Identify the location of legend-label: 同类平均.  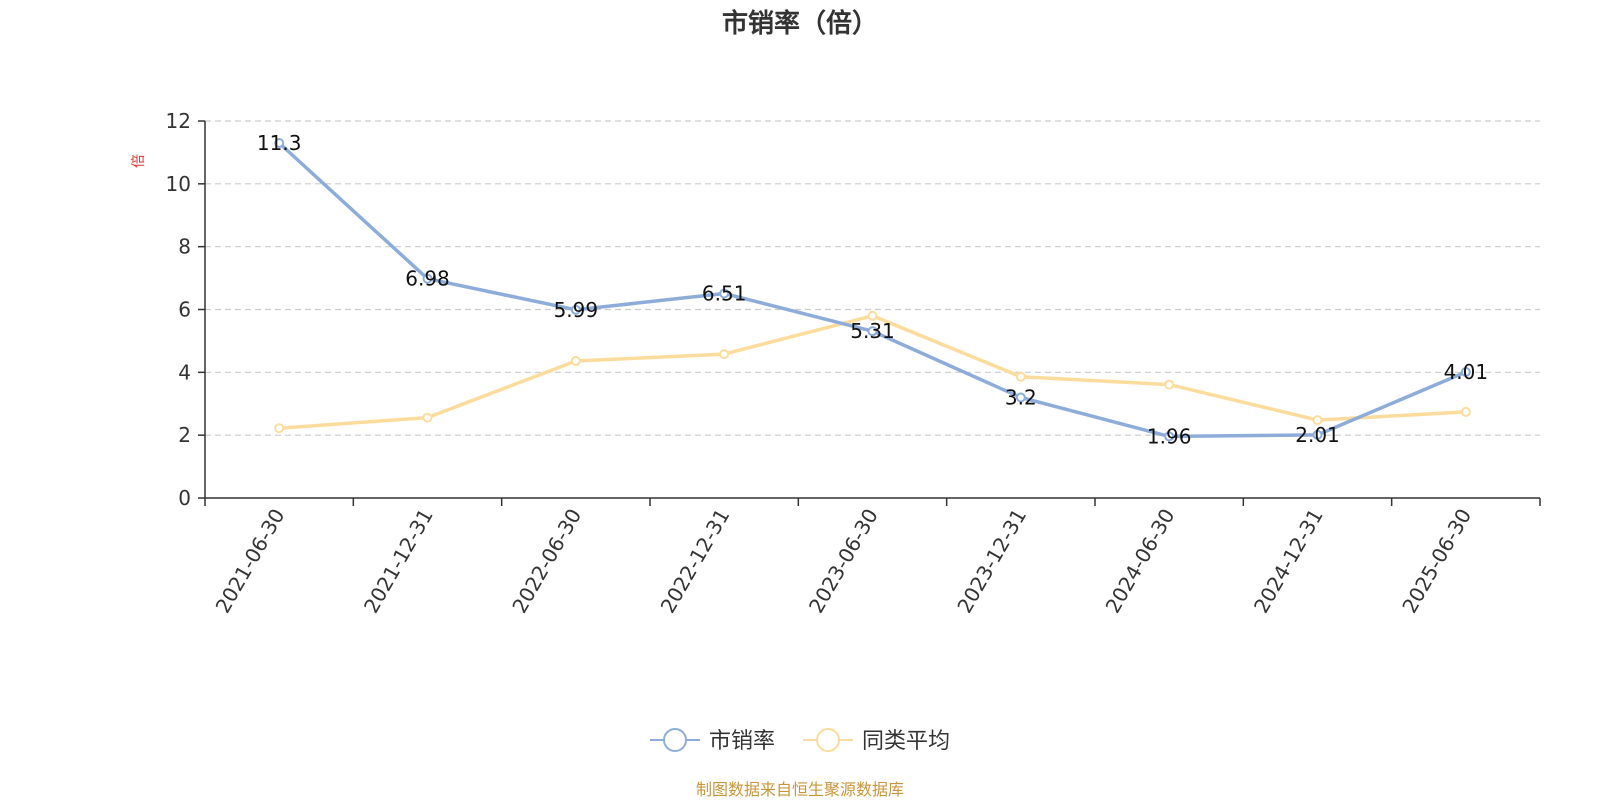
(906, 741).